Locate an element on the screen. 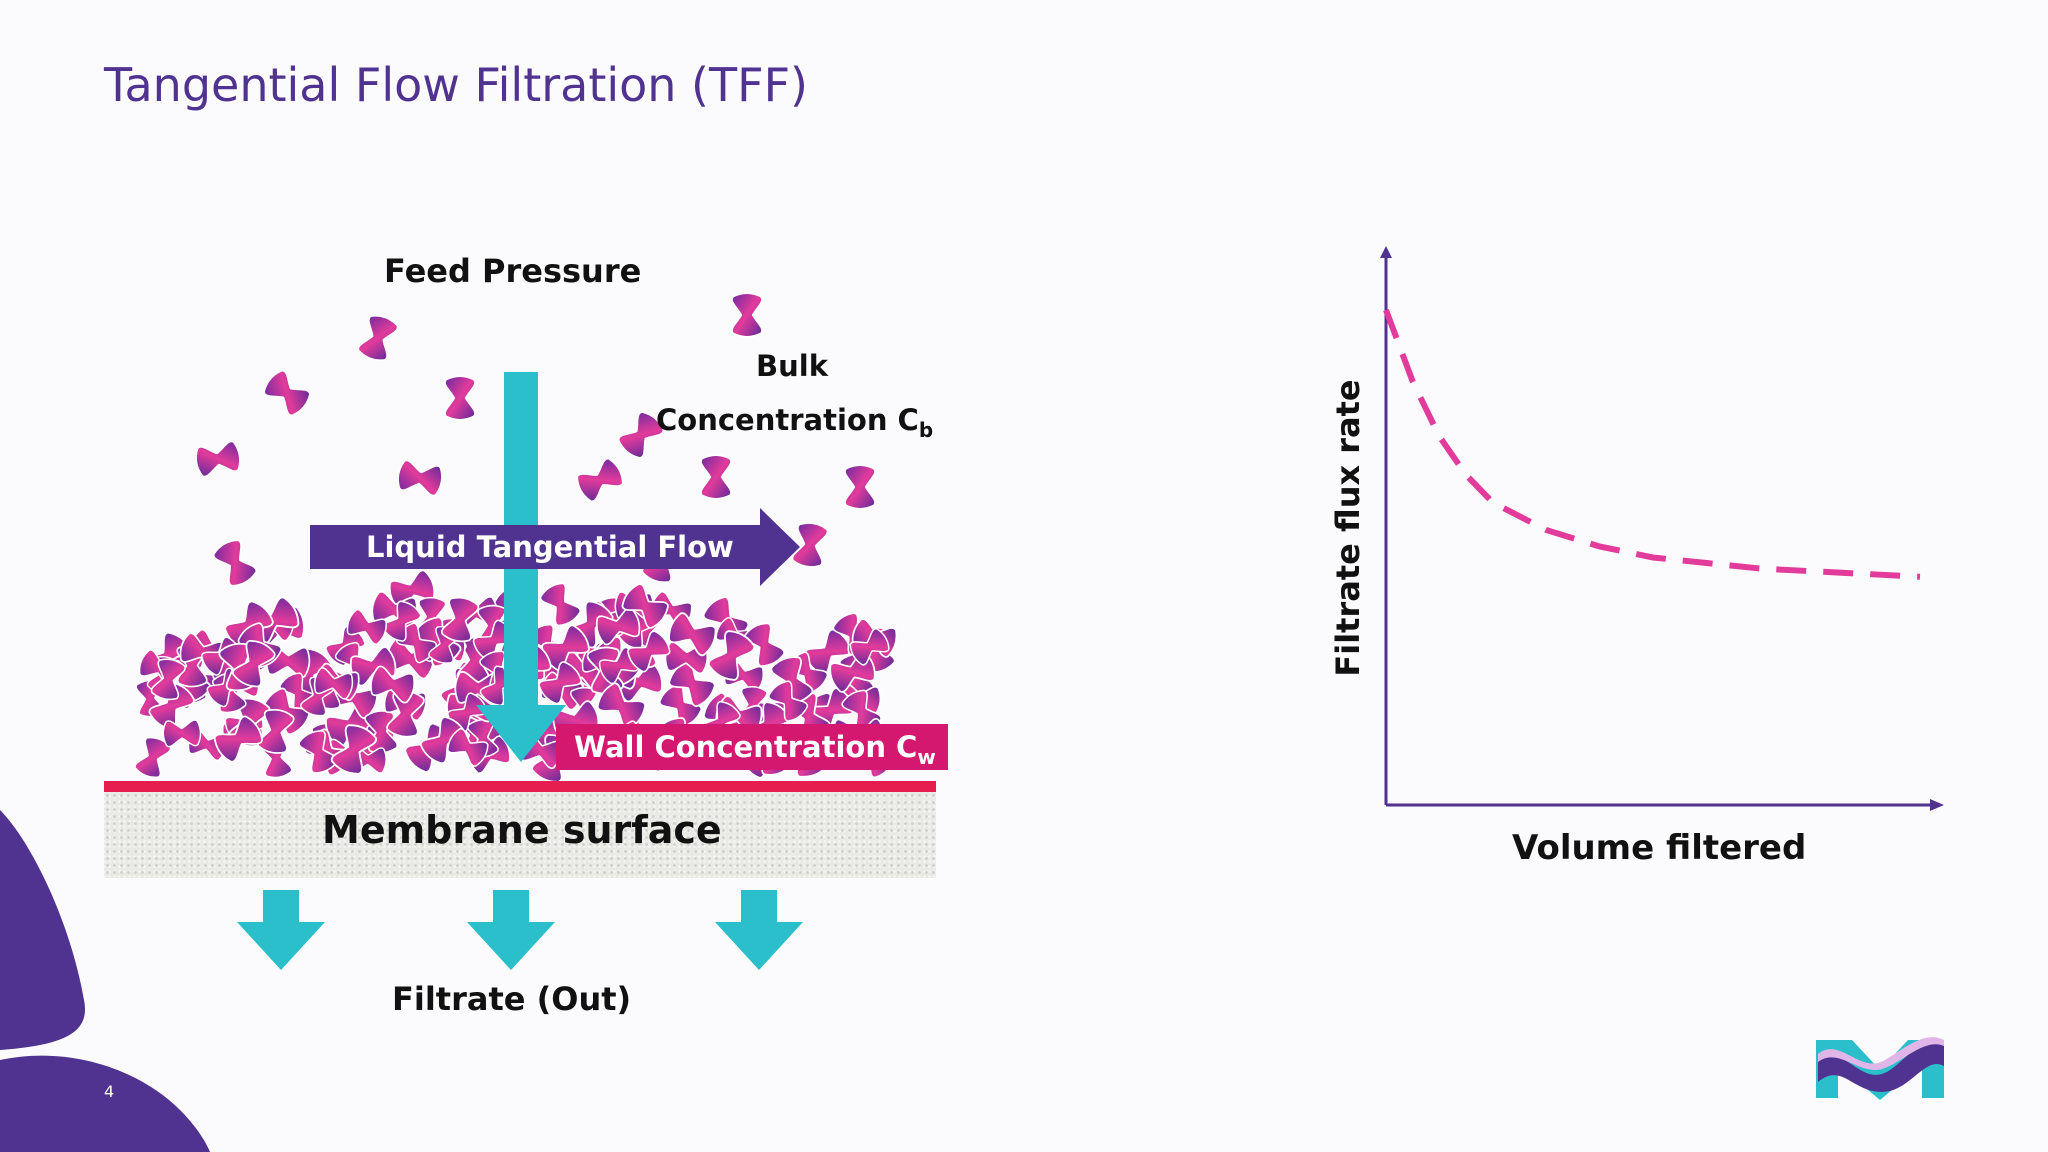 The width and height of the screenshot is (2048, 1152). bulk-concentration-label: Concentration Cb is located at coordinates (794, 422).